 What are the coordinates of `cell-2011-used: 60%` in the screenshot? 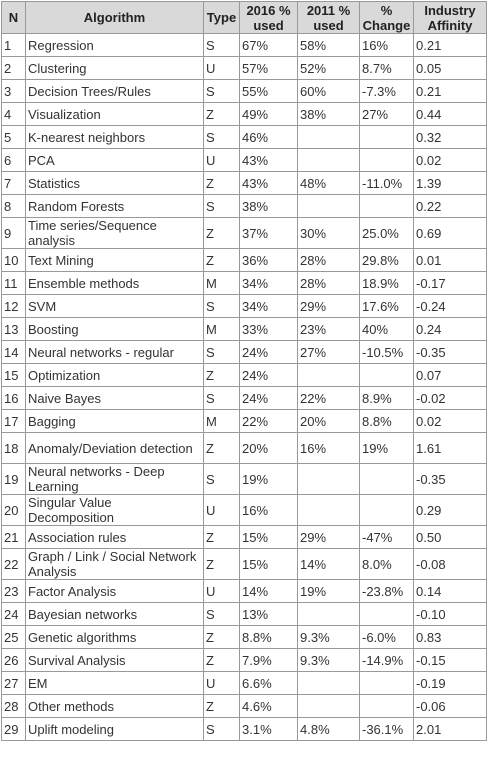 It's located at (328, 91).